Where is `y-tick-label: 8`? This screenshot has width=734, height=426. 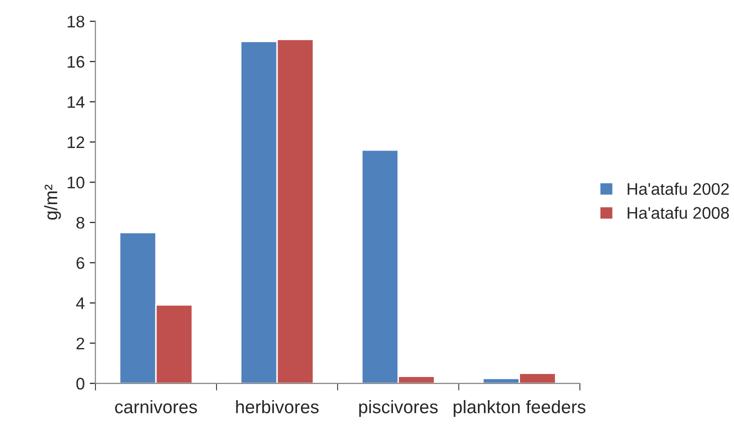
y-tick-label: 8 is located at coordinates (80, 222).